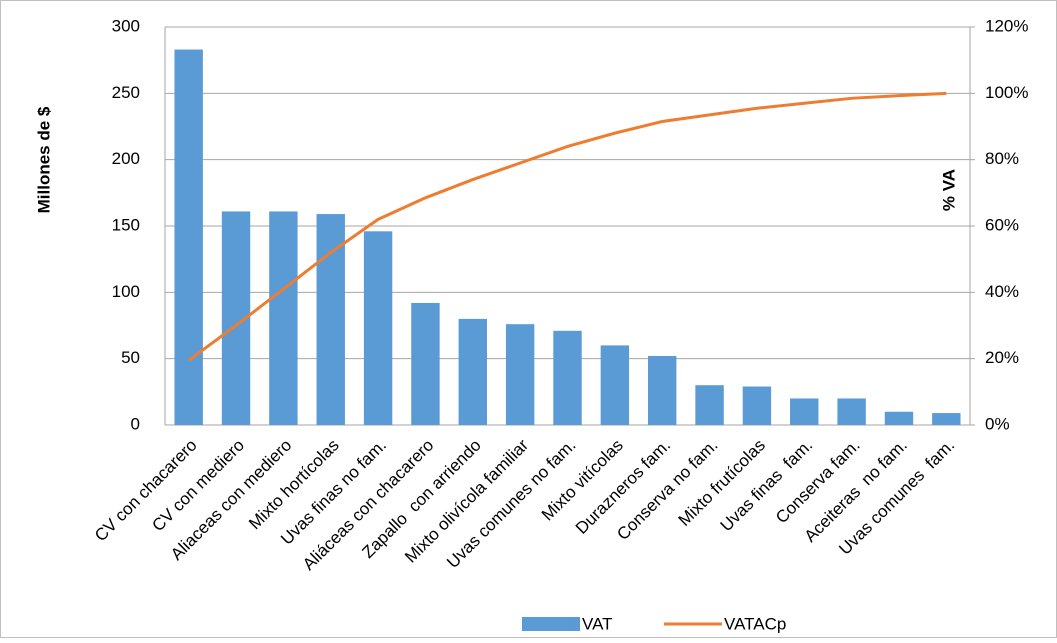  I want to click on y2-axis-label: % VA, so click(948, 190).